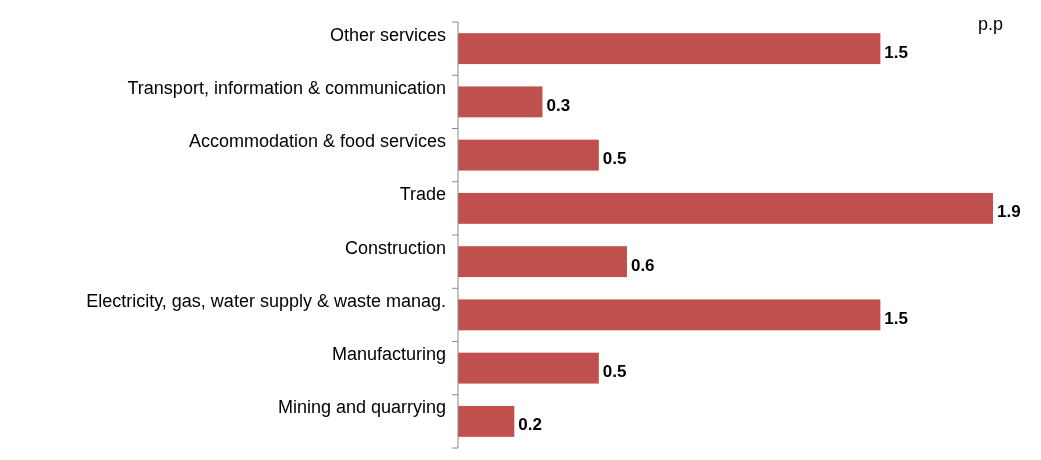  What do you see at coordinates (388, 354) in the screenshot?
I see `y-tick-label: Manufacturing` at bounding box center [388, 354].